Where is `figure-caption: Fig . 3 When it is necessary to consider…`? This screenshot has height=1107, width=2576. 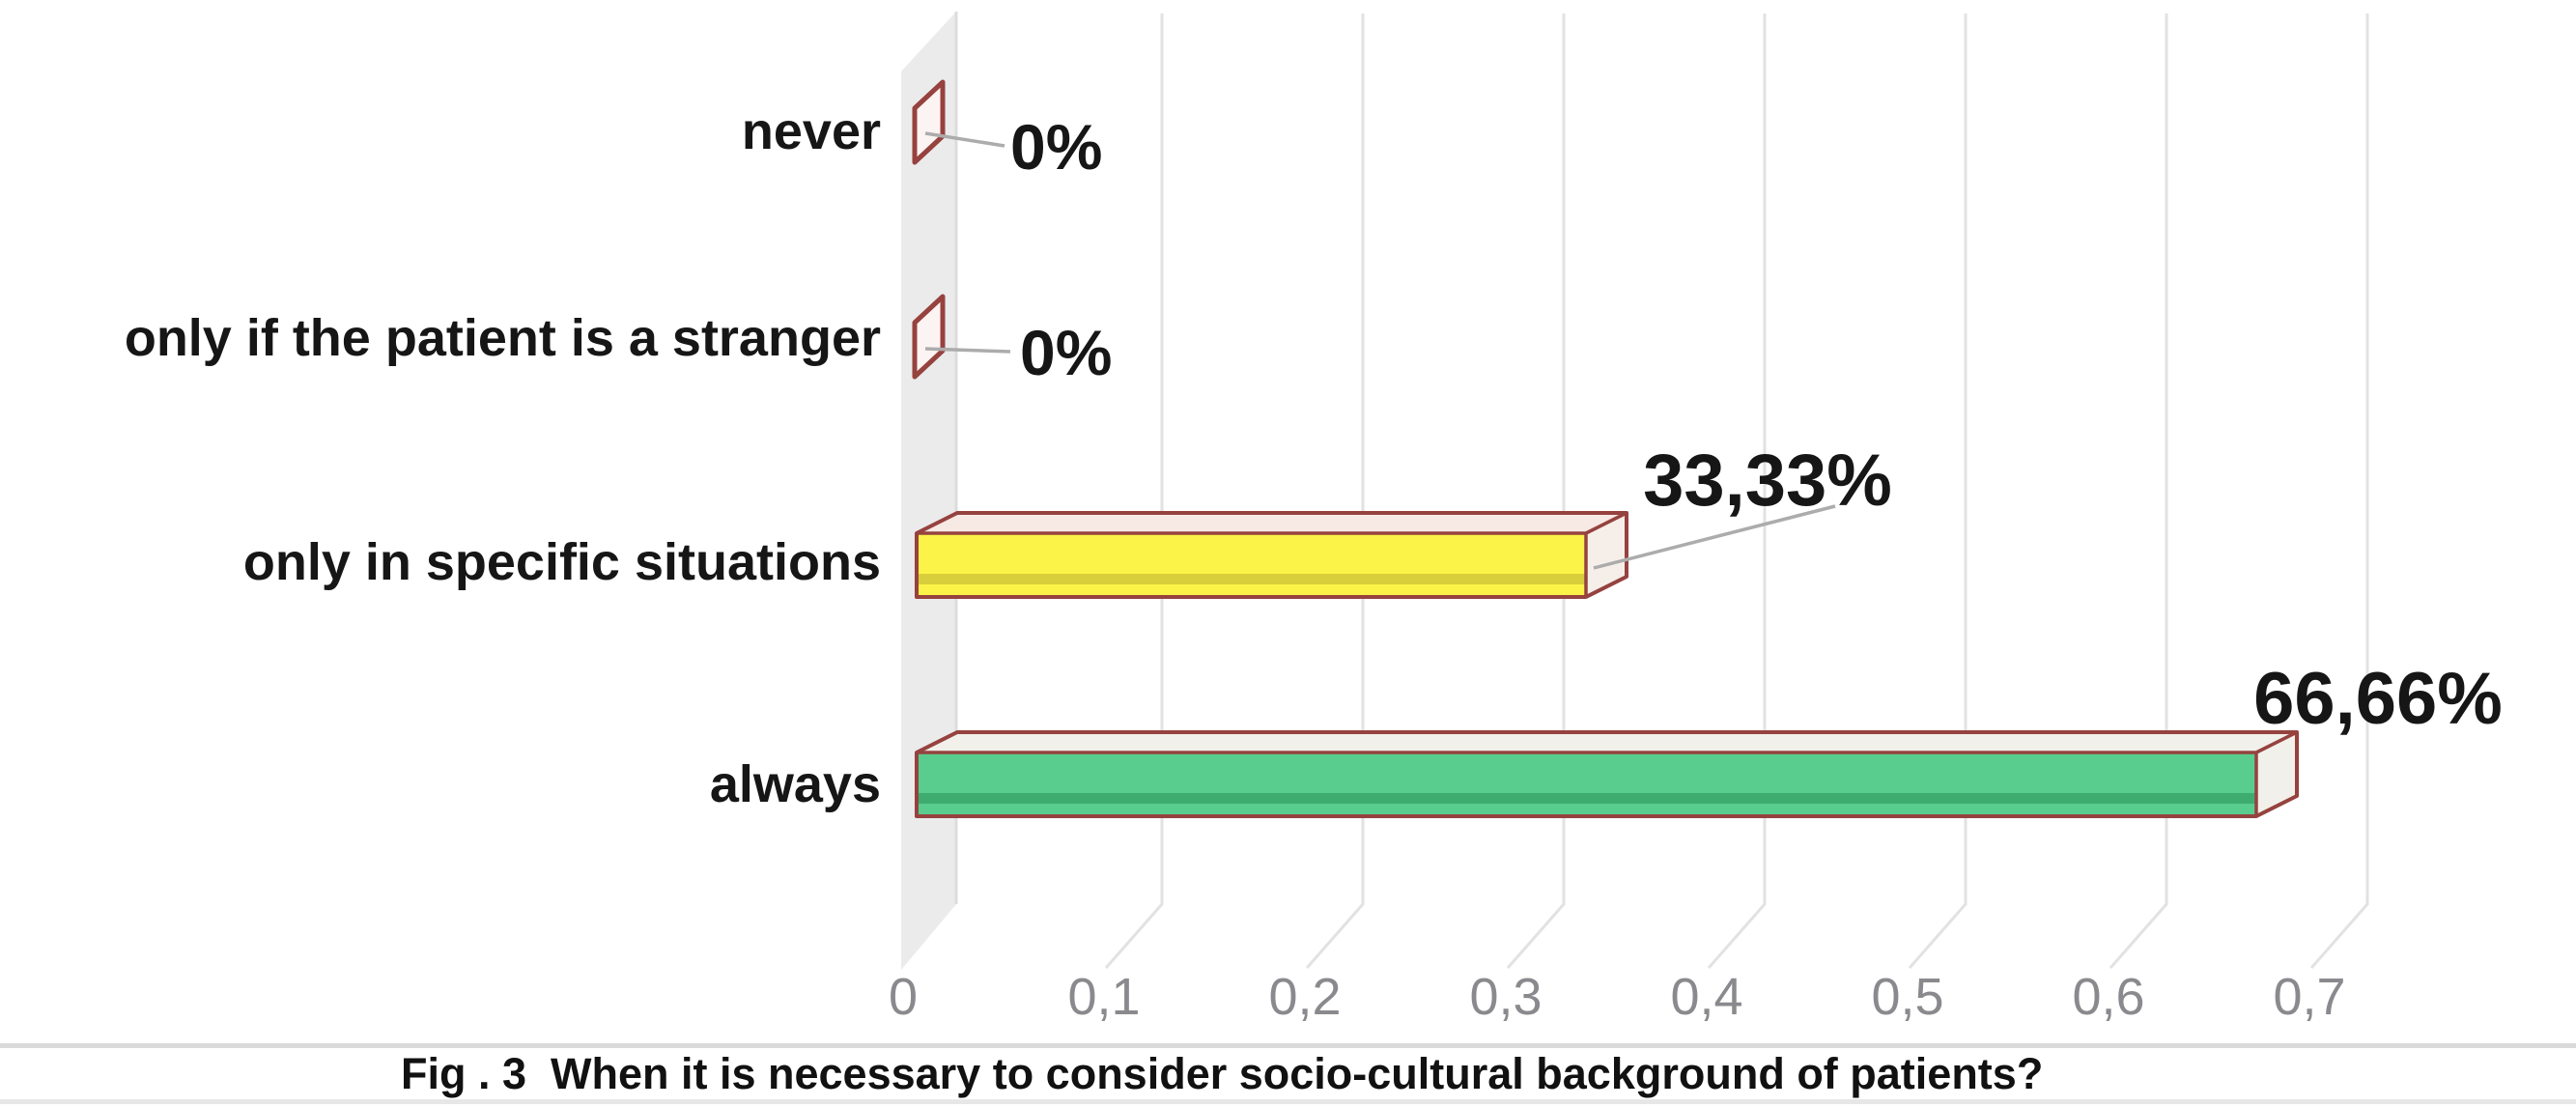
figure-caption: Fig . 3 When it is necessary to consider… is located at coordinates (1222, 1073).